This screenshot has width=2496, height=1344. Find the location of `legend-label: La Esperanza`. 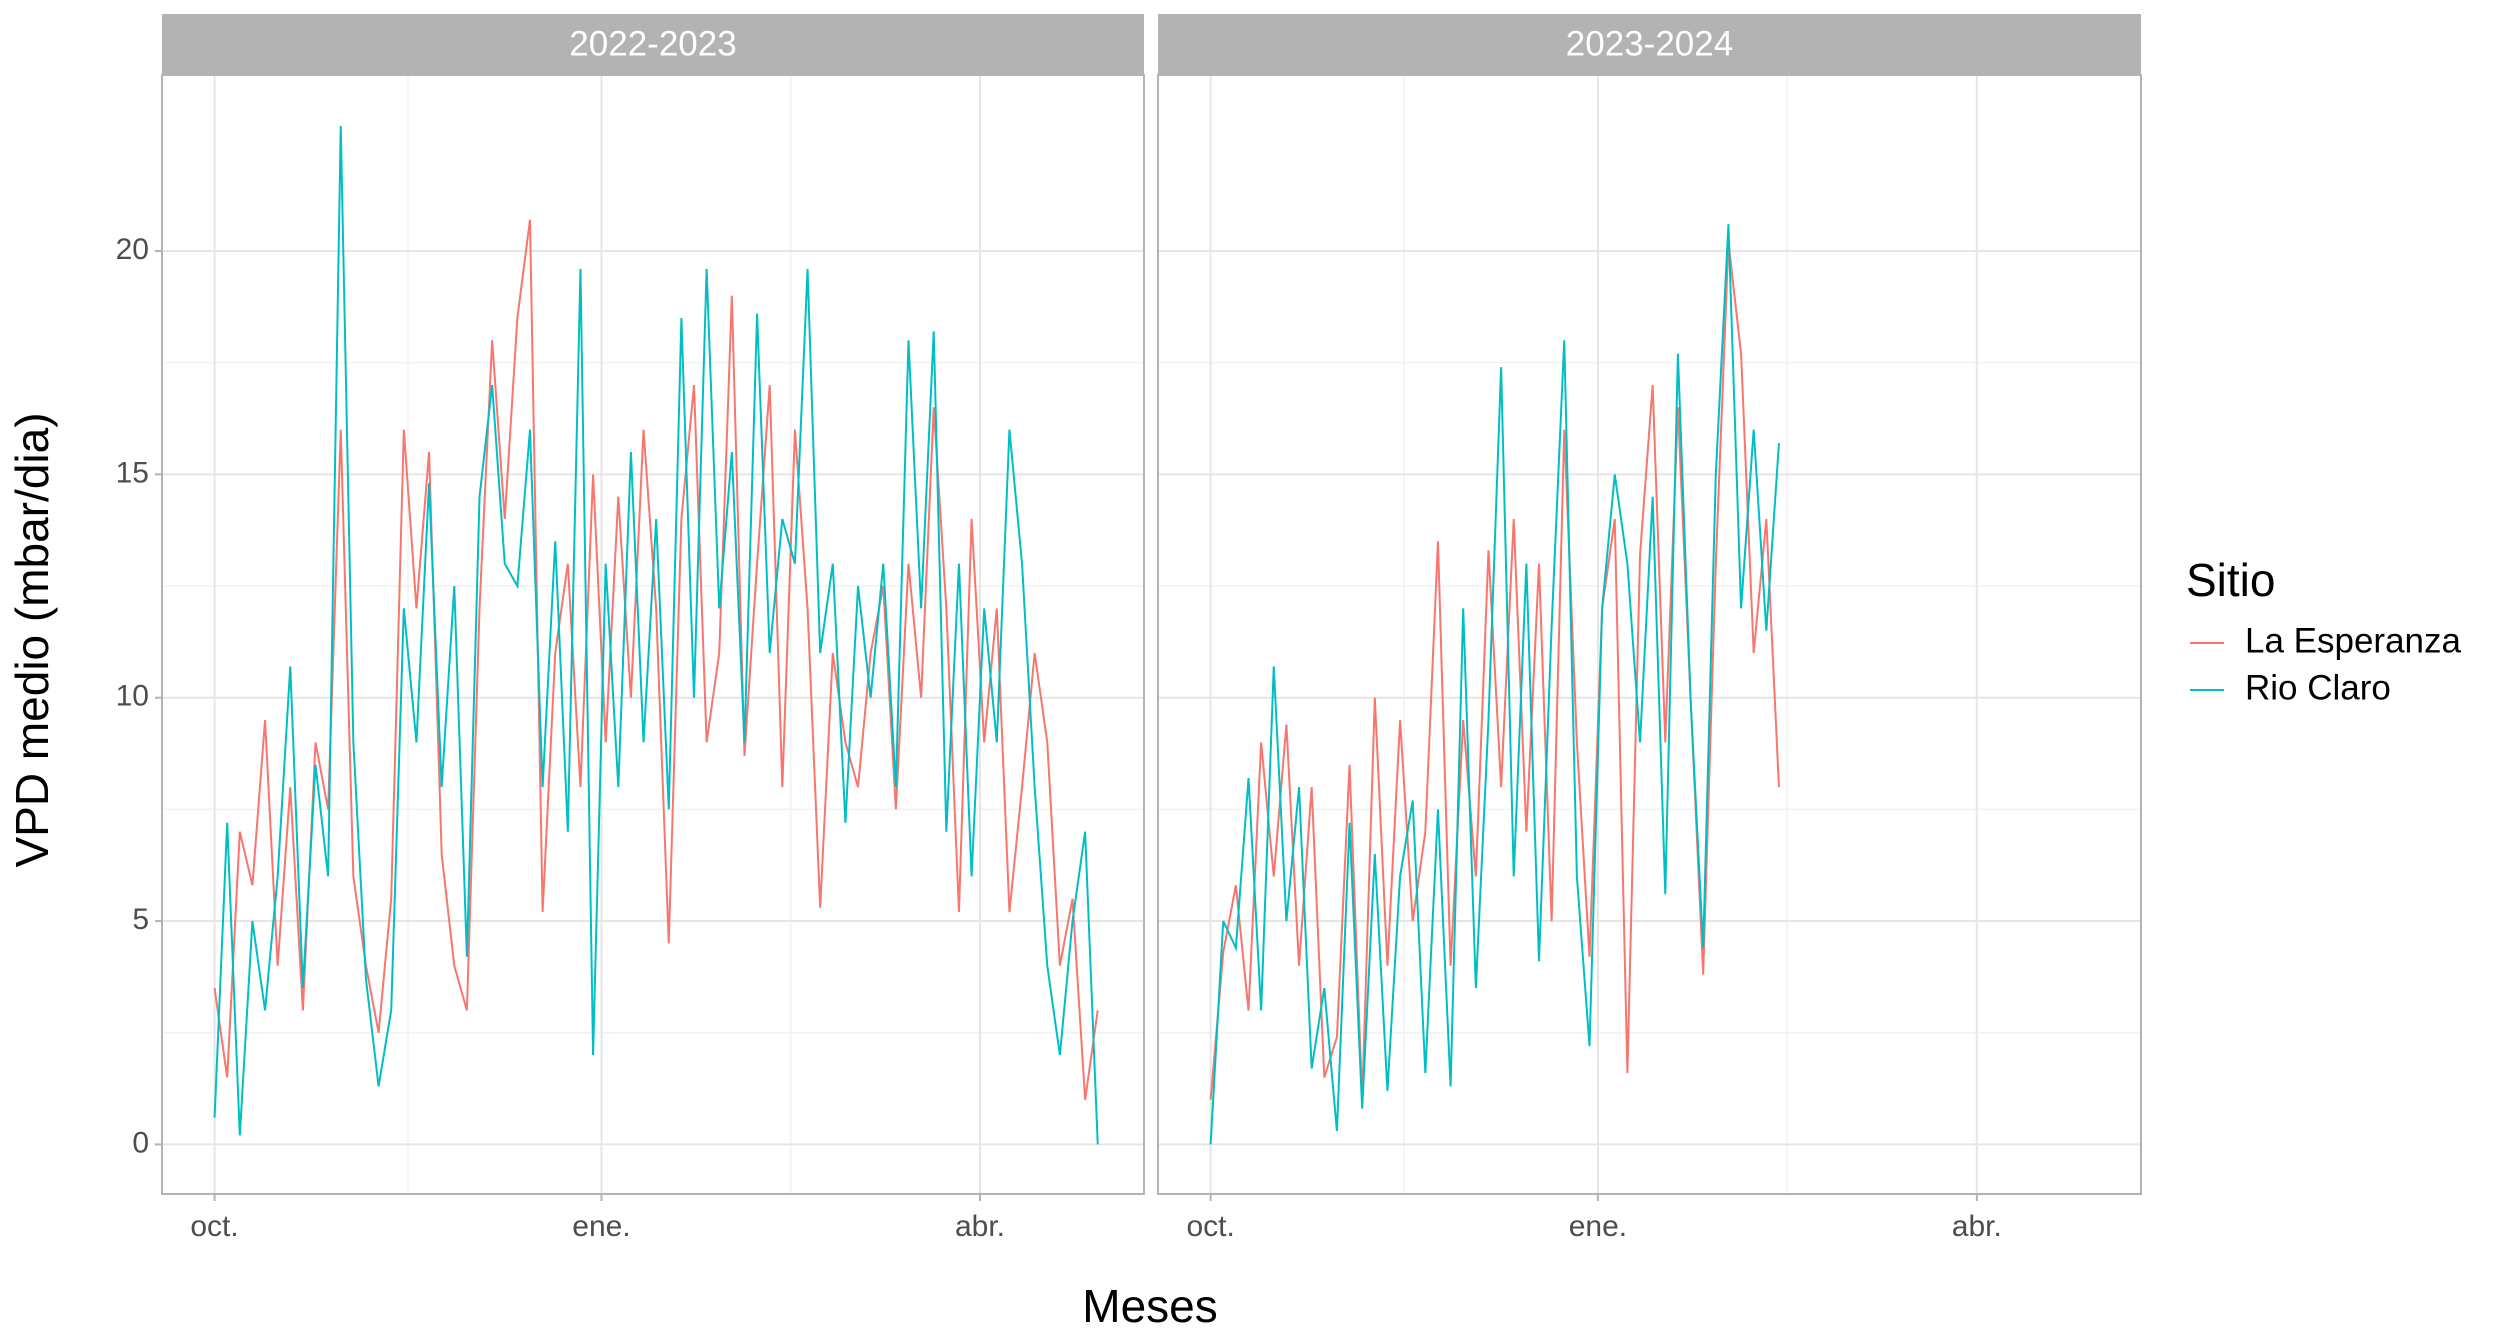

legend-label: La Esperanza is located at coordinates (2353, 640).